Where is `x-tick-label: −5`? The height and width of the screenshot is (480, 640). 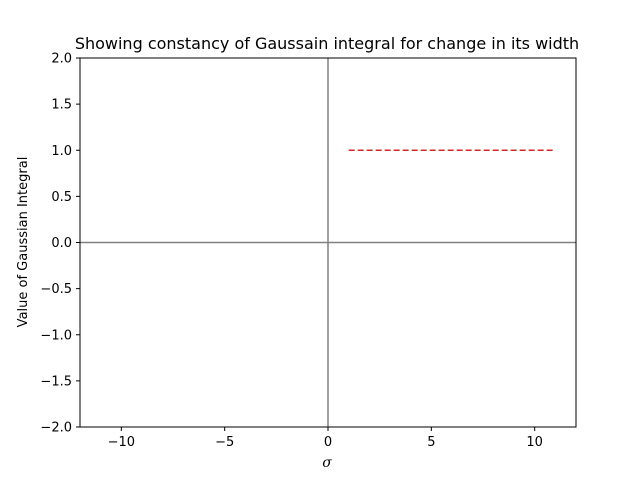 x-tick-label: −5 is located at coordinates (224, 442).